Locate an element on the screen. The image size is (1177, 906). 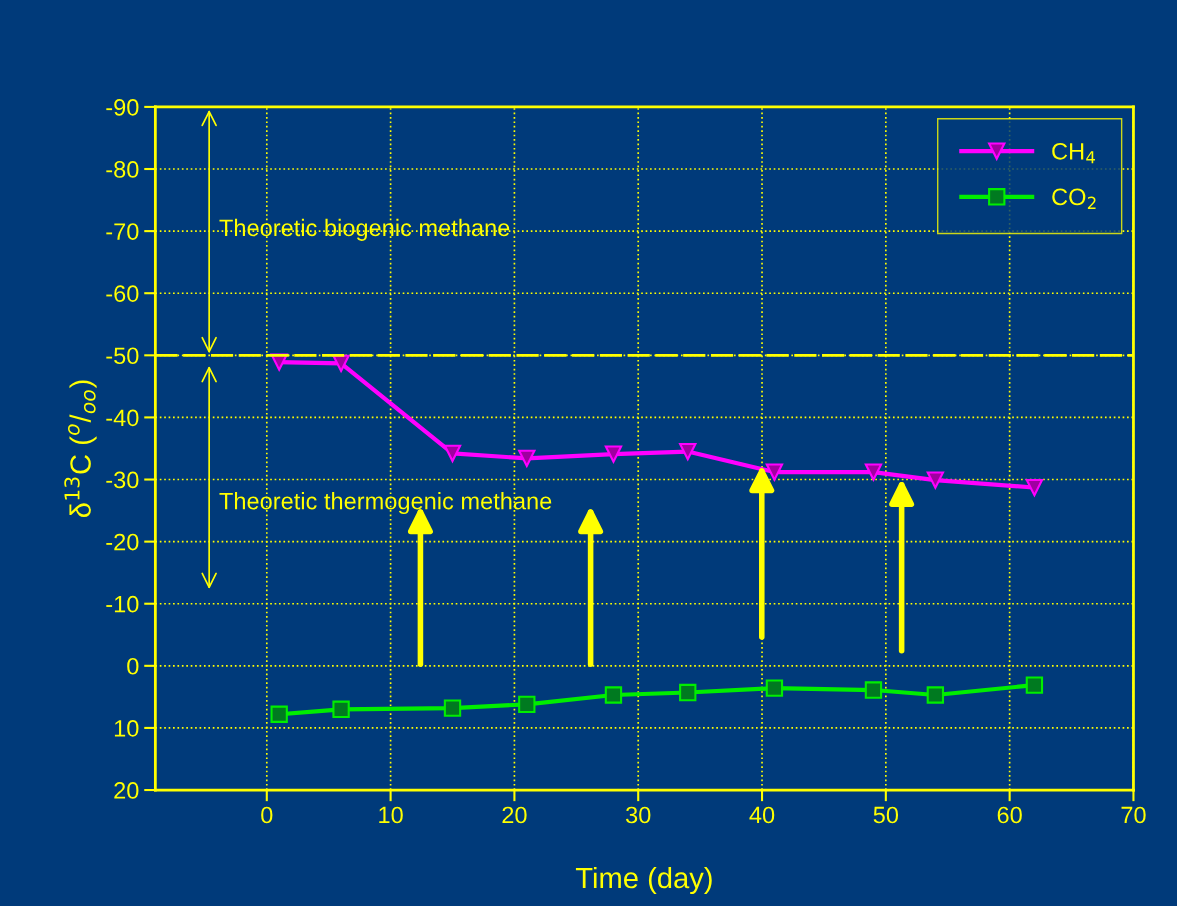
x-tick-label: 20 is located at coordinates (514, 815).